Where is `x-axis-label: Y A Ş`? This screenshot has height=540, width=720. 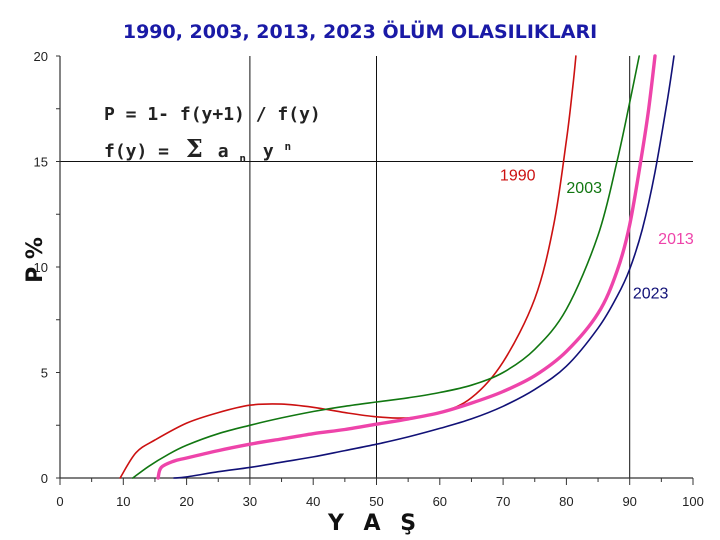
x-axis-label: Y A Ş is located at coordinates (374, 523).